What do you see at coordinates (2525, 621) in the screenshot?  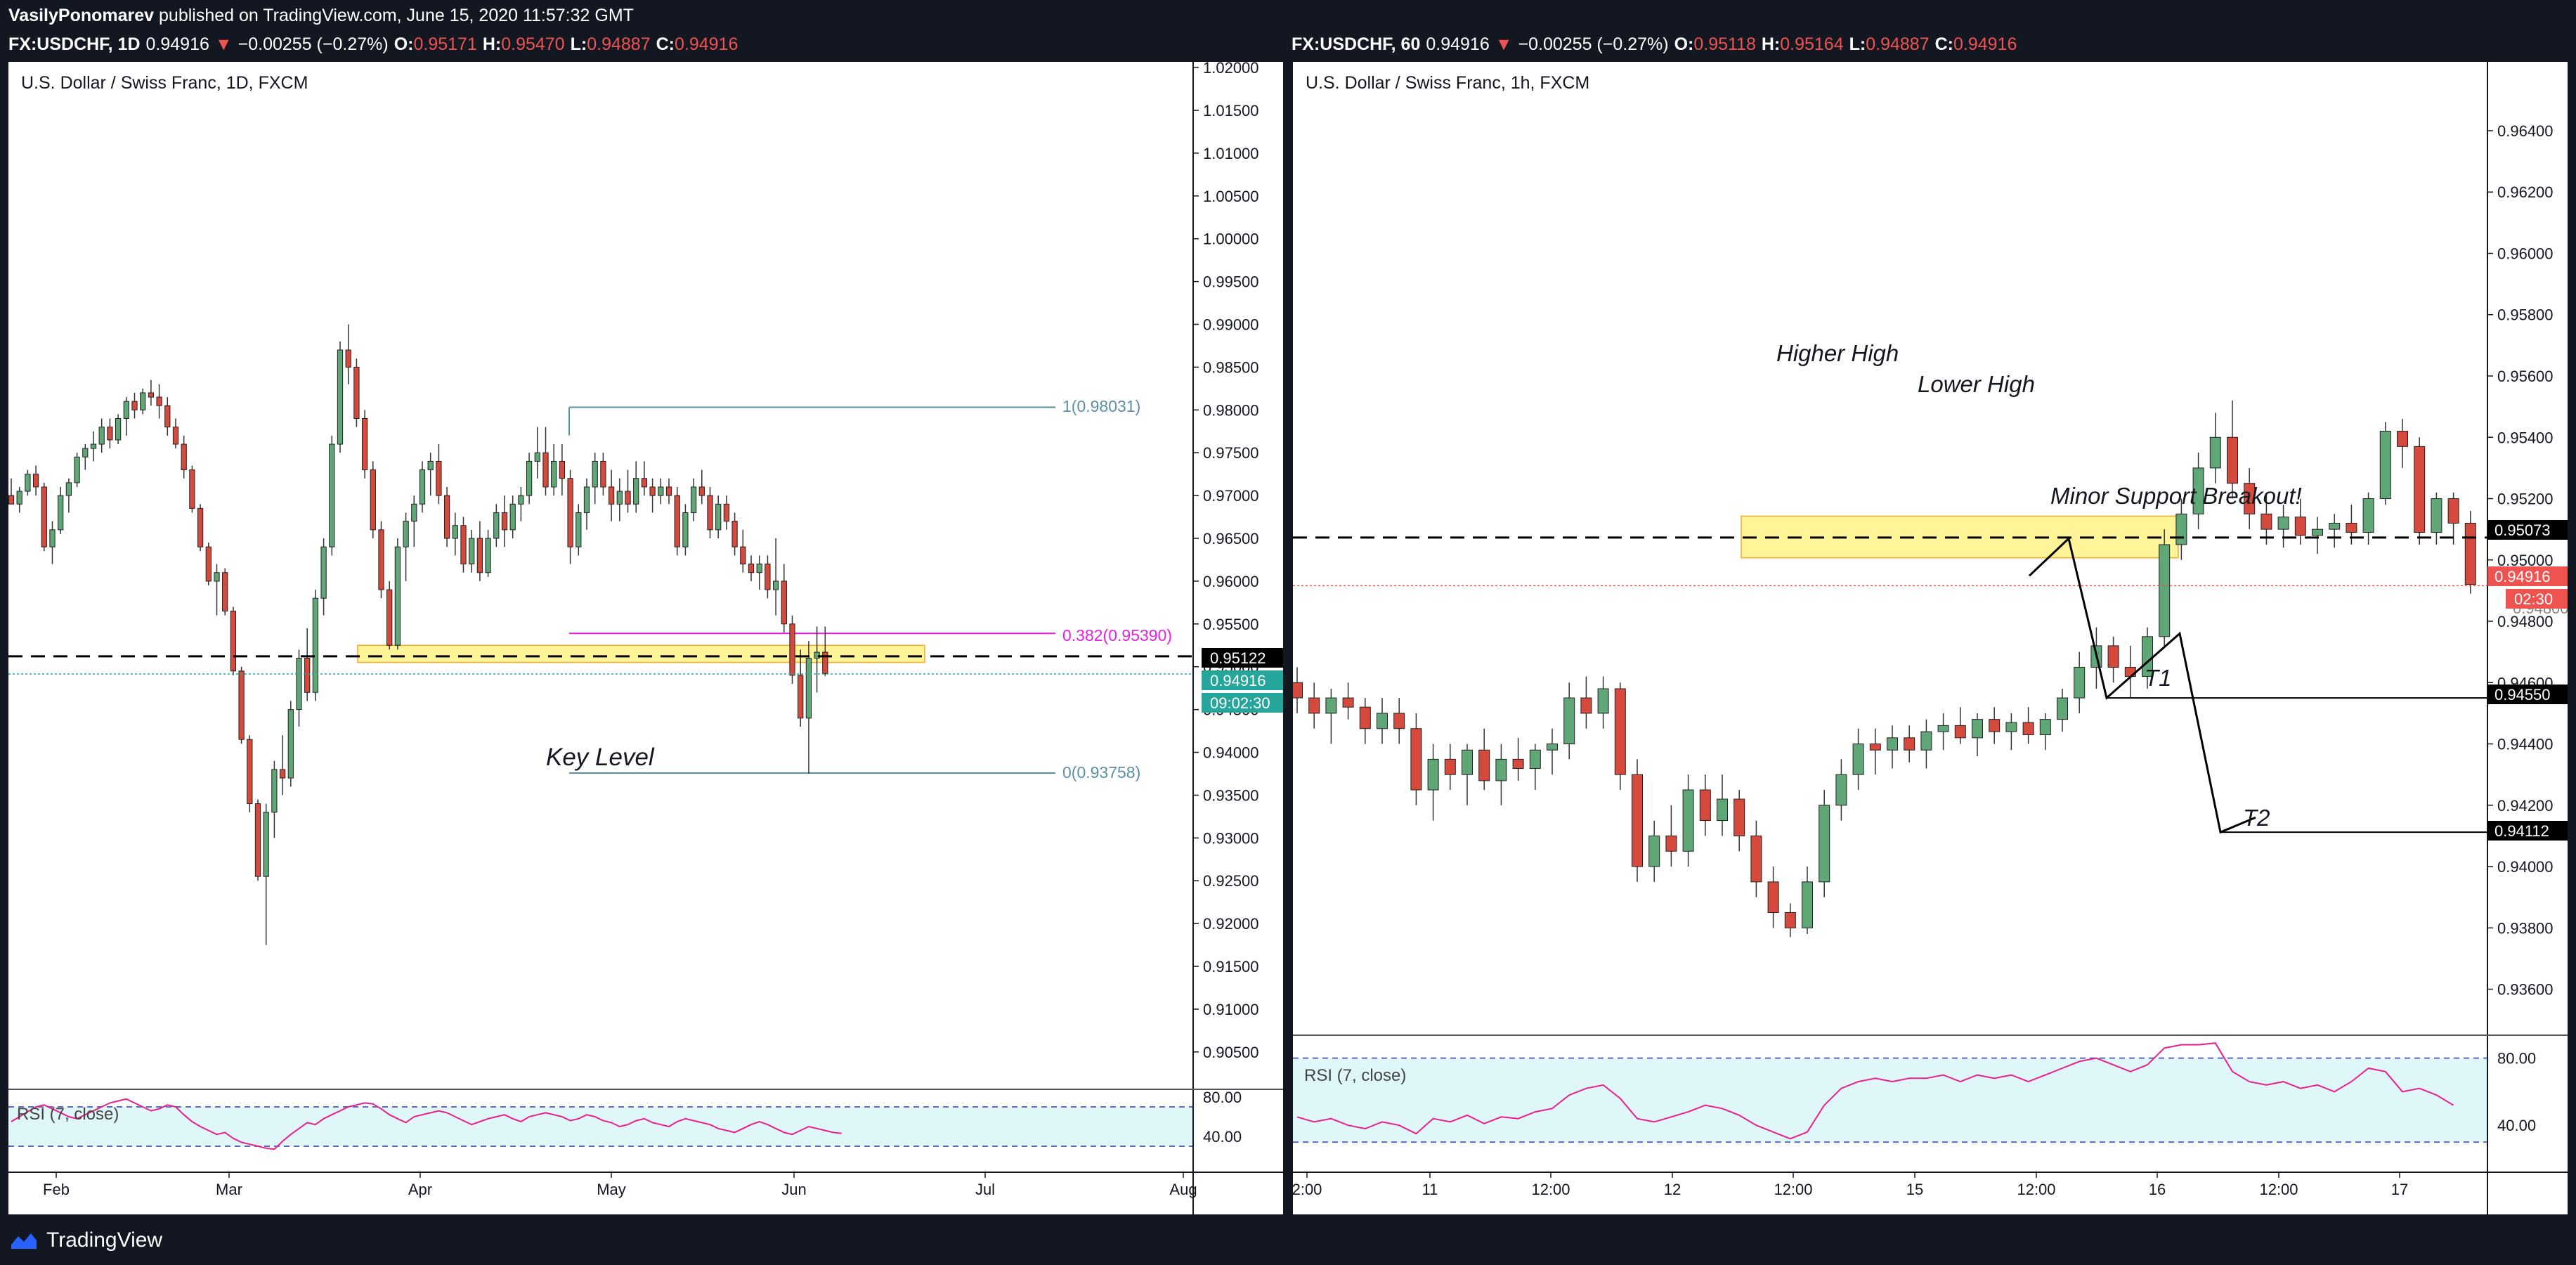 I see `y-tick-label: 0.94800` at bounding box center [2525, 621].